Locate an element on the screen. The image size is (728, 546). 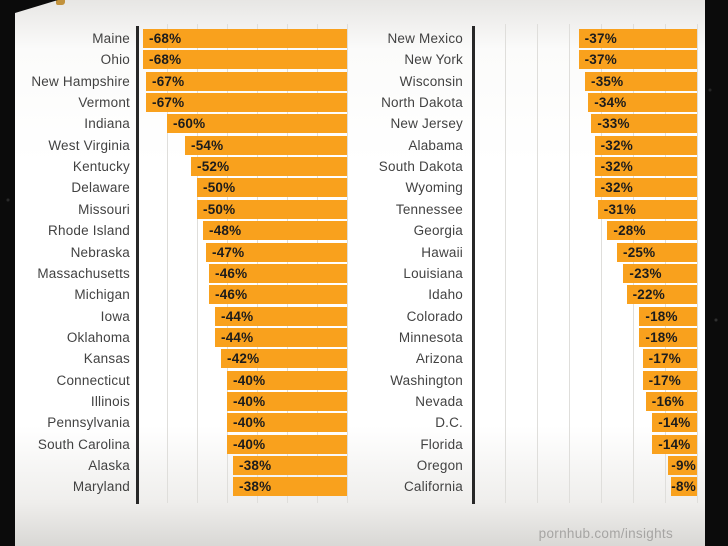
bar-value-label: -9% is located at coordinates (683, 465).